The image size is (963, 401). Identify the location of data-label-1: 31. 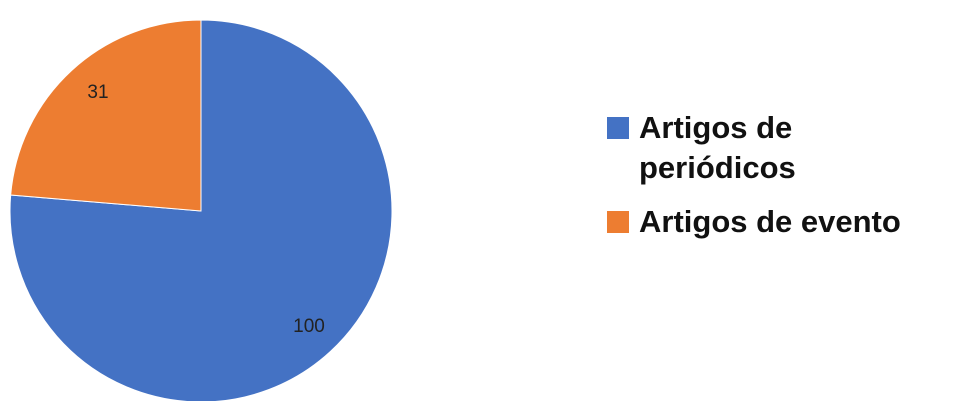
(97, 92).